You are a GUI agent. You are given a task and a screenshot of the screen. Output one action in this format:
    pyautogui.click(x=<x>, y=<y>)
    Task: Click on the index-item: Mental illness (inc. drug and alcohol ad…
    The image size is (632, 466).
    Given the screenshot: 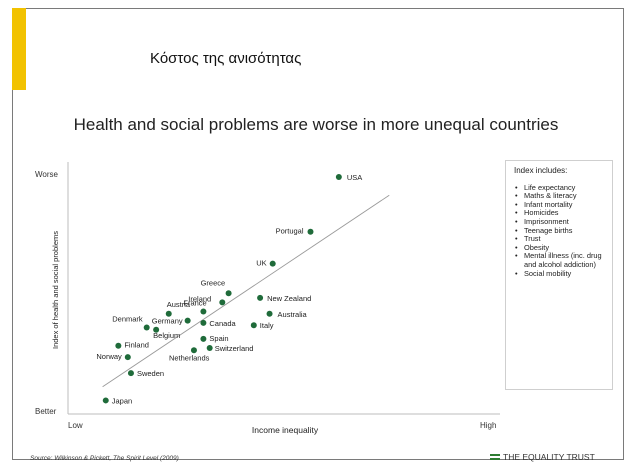 What is the action you would take?
    pyautogui.click(x=560, y=260)
    